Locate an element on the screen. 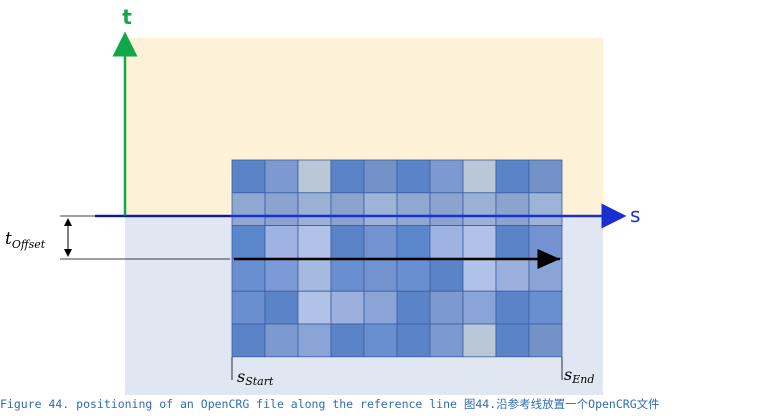 Image resolution: width=771 pixels, height=420 pixels. offset-label: tOffset is located at coordinates (25, 240).